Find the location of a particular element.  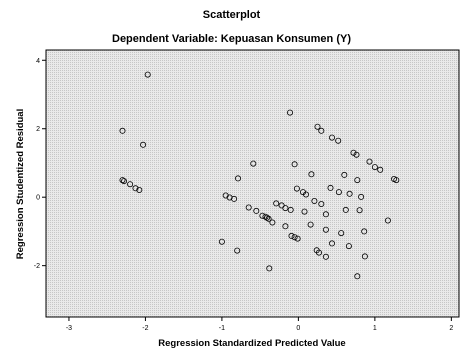

x-tick-label: 1 is located at coordinates (375, 328).